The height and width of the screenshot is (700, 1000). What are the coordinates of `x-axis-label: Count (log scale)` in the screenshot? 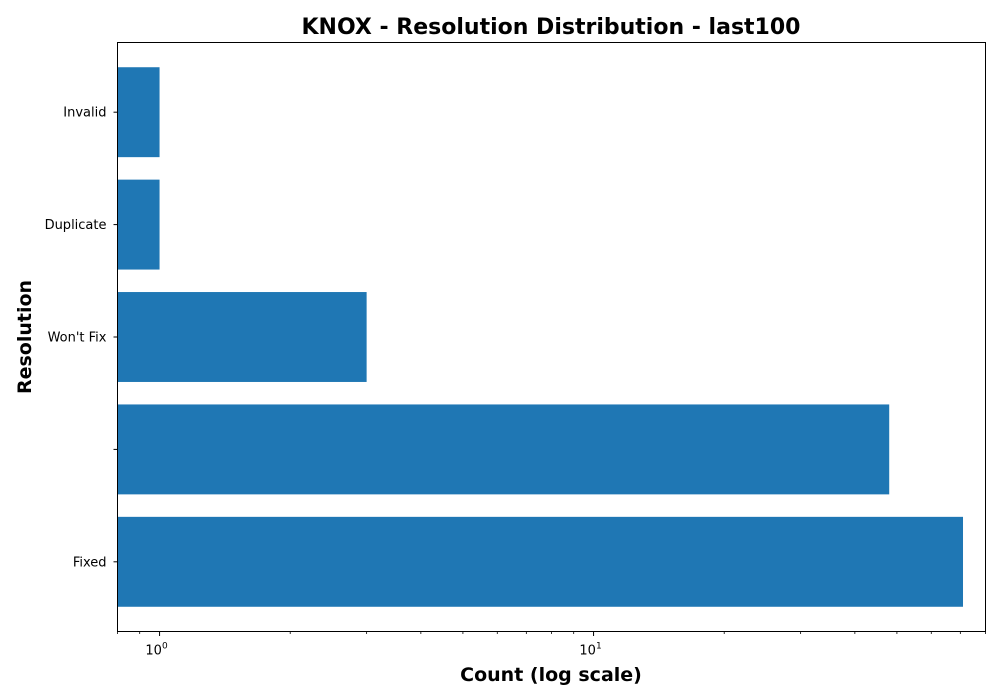 It's located at (551, 675).